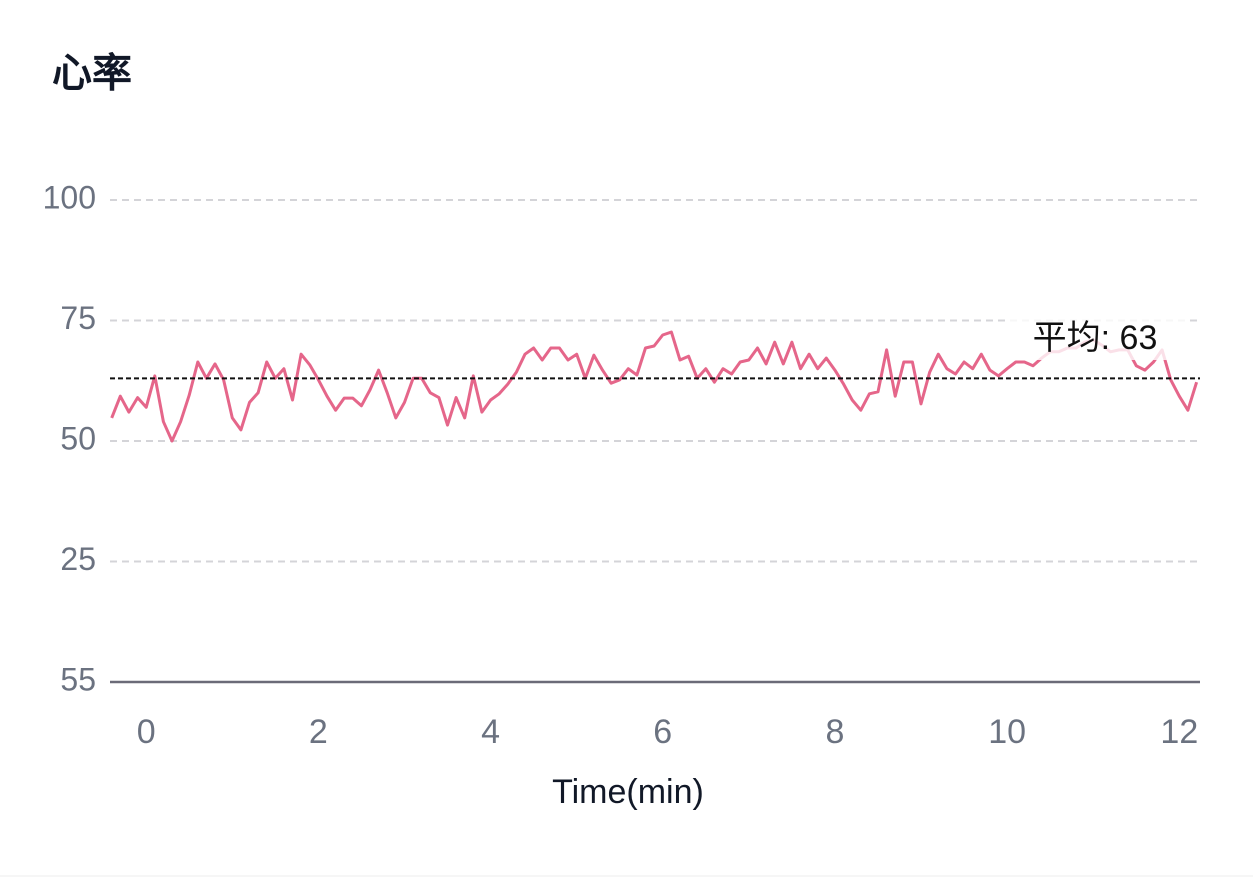 The width and height of the screenshot is (1253, 882). I want to click on x-axis-label: Time(min), so click(628, 792).